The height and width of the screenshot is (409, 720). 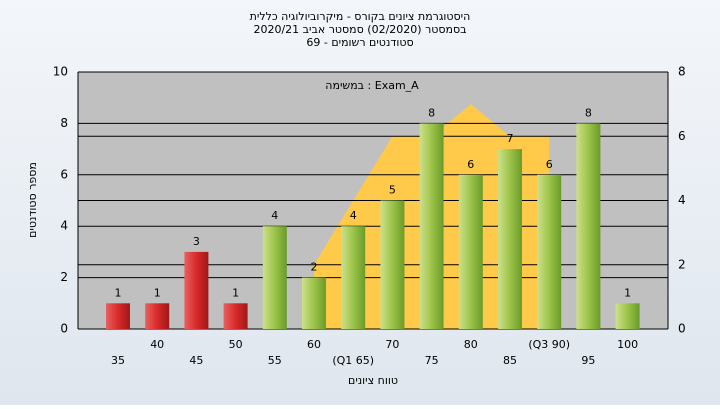 I want to click on x-axis-label: טווח ציונים, so click(x=373, y=380).